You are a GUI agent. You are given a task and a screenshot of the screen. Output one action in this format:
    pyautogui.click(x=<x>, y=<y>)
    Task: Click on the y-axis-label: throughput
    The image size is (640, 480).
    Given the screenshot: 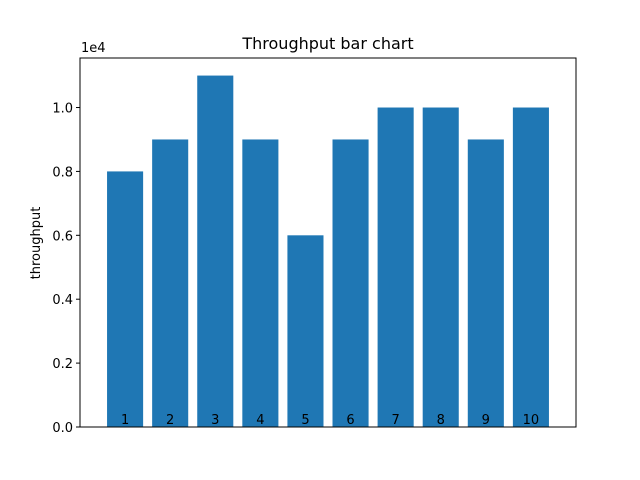 What is the action you would take?
    pyautogui.click(x=36, y=243)
    